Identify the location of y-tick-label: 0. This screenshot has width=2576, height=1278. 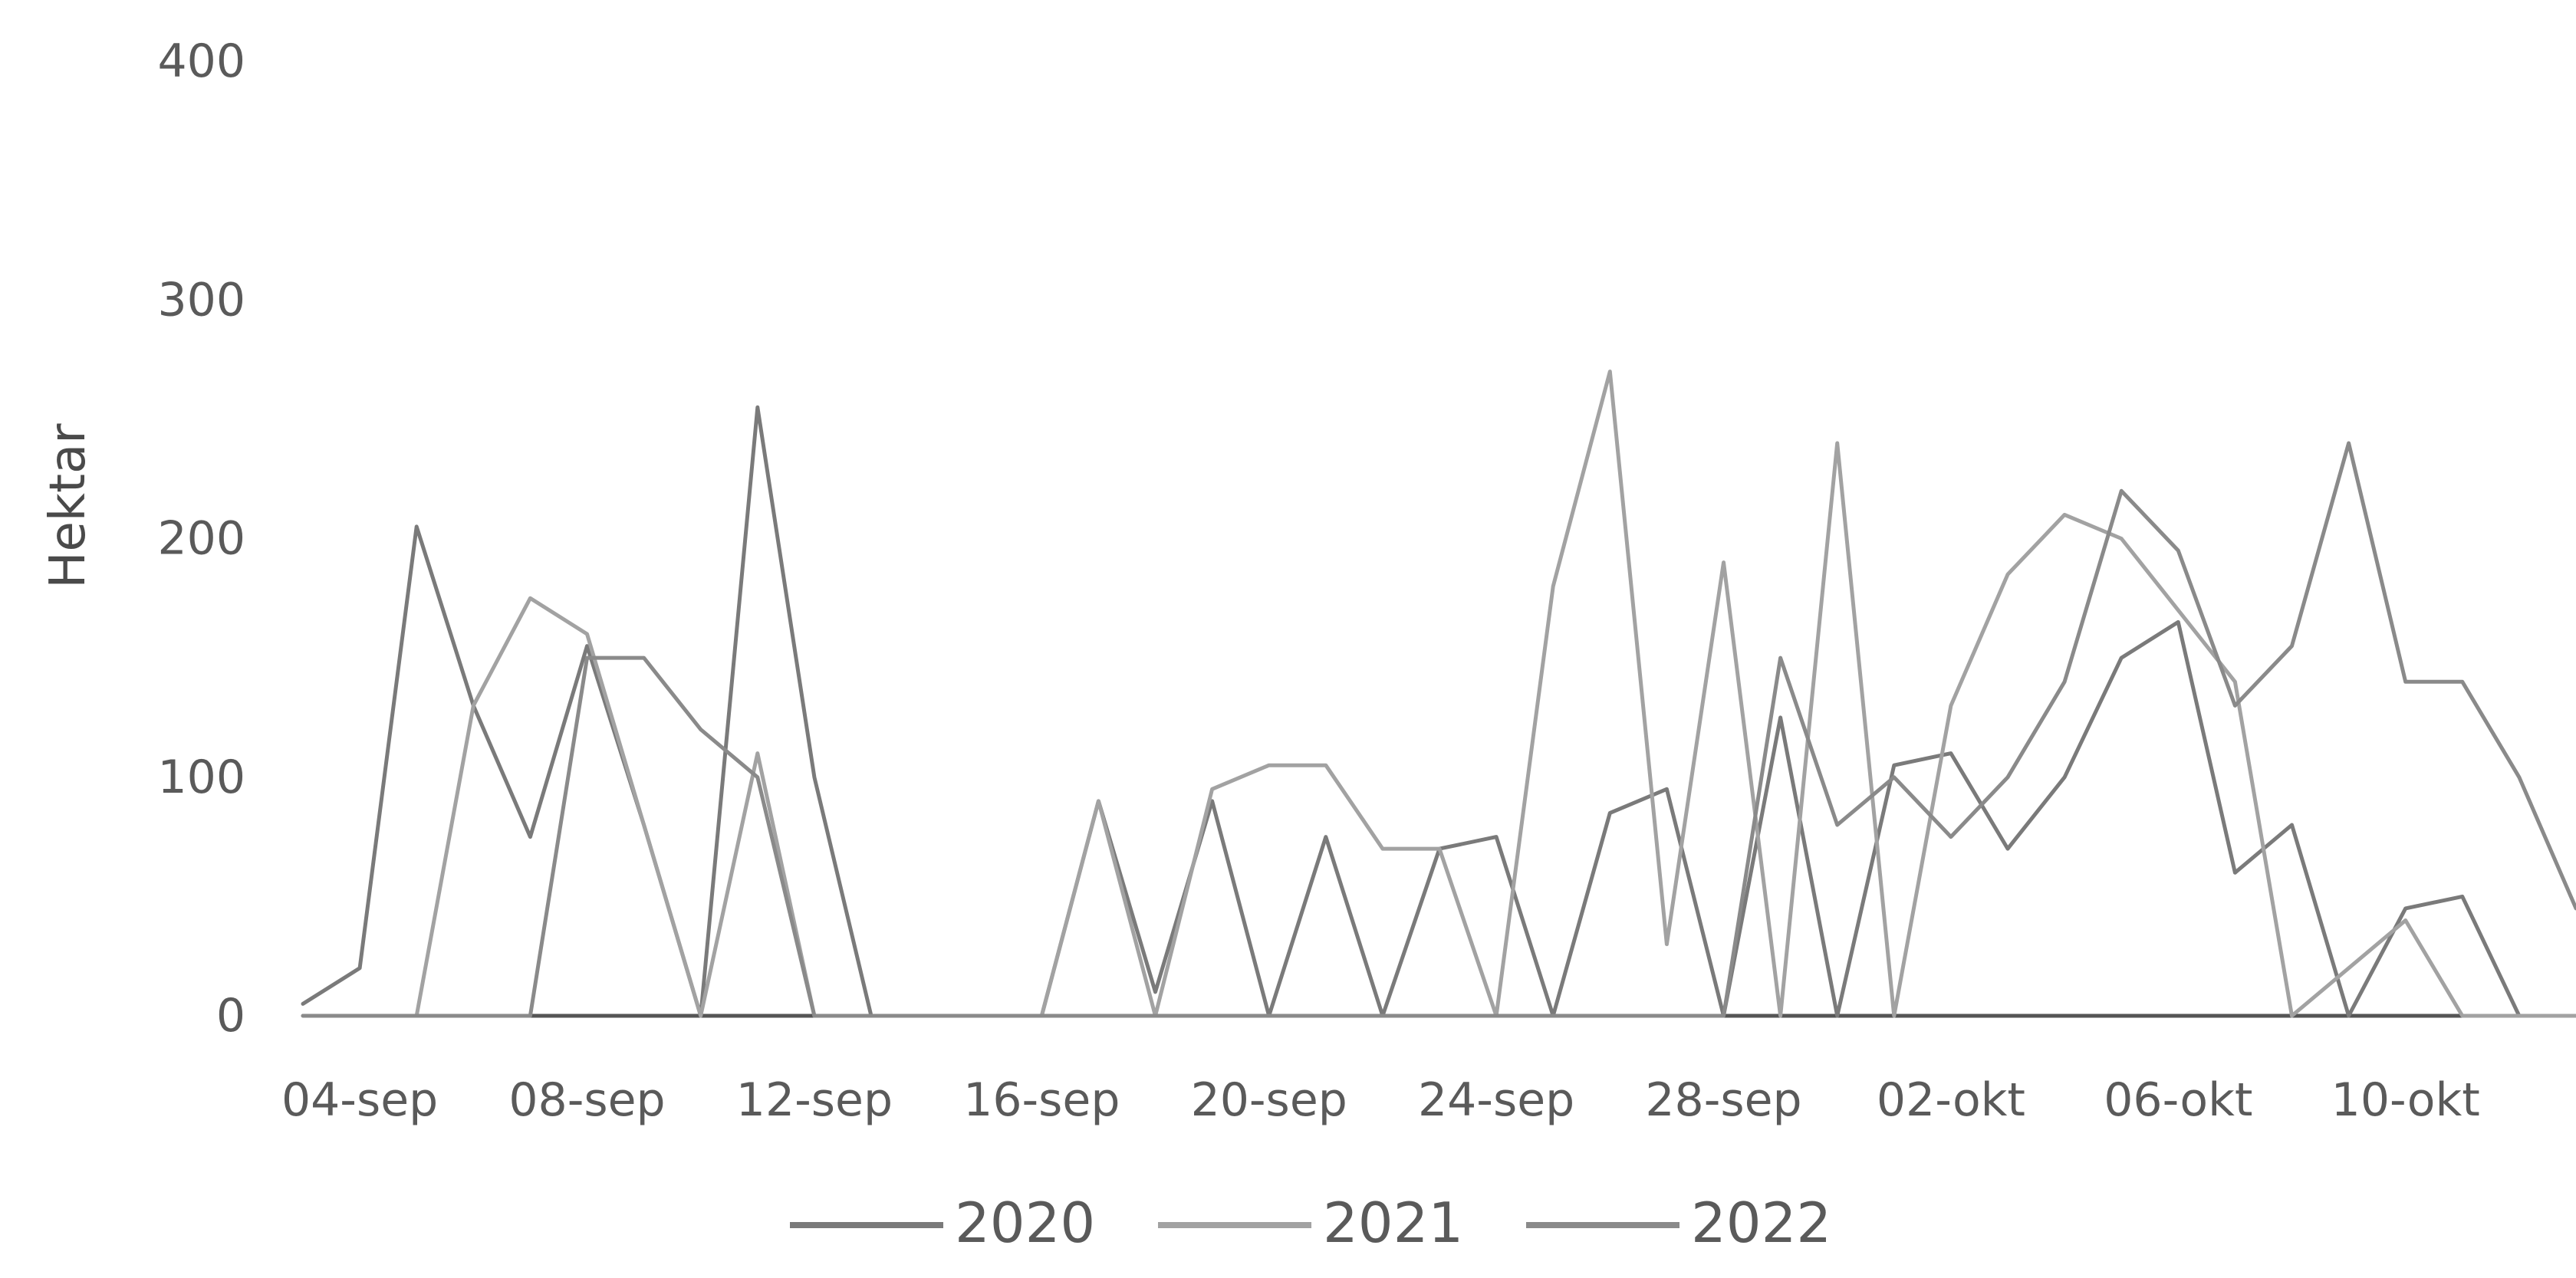
(230, 1016).